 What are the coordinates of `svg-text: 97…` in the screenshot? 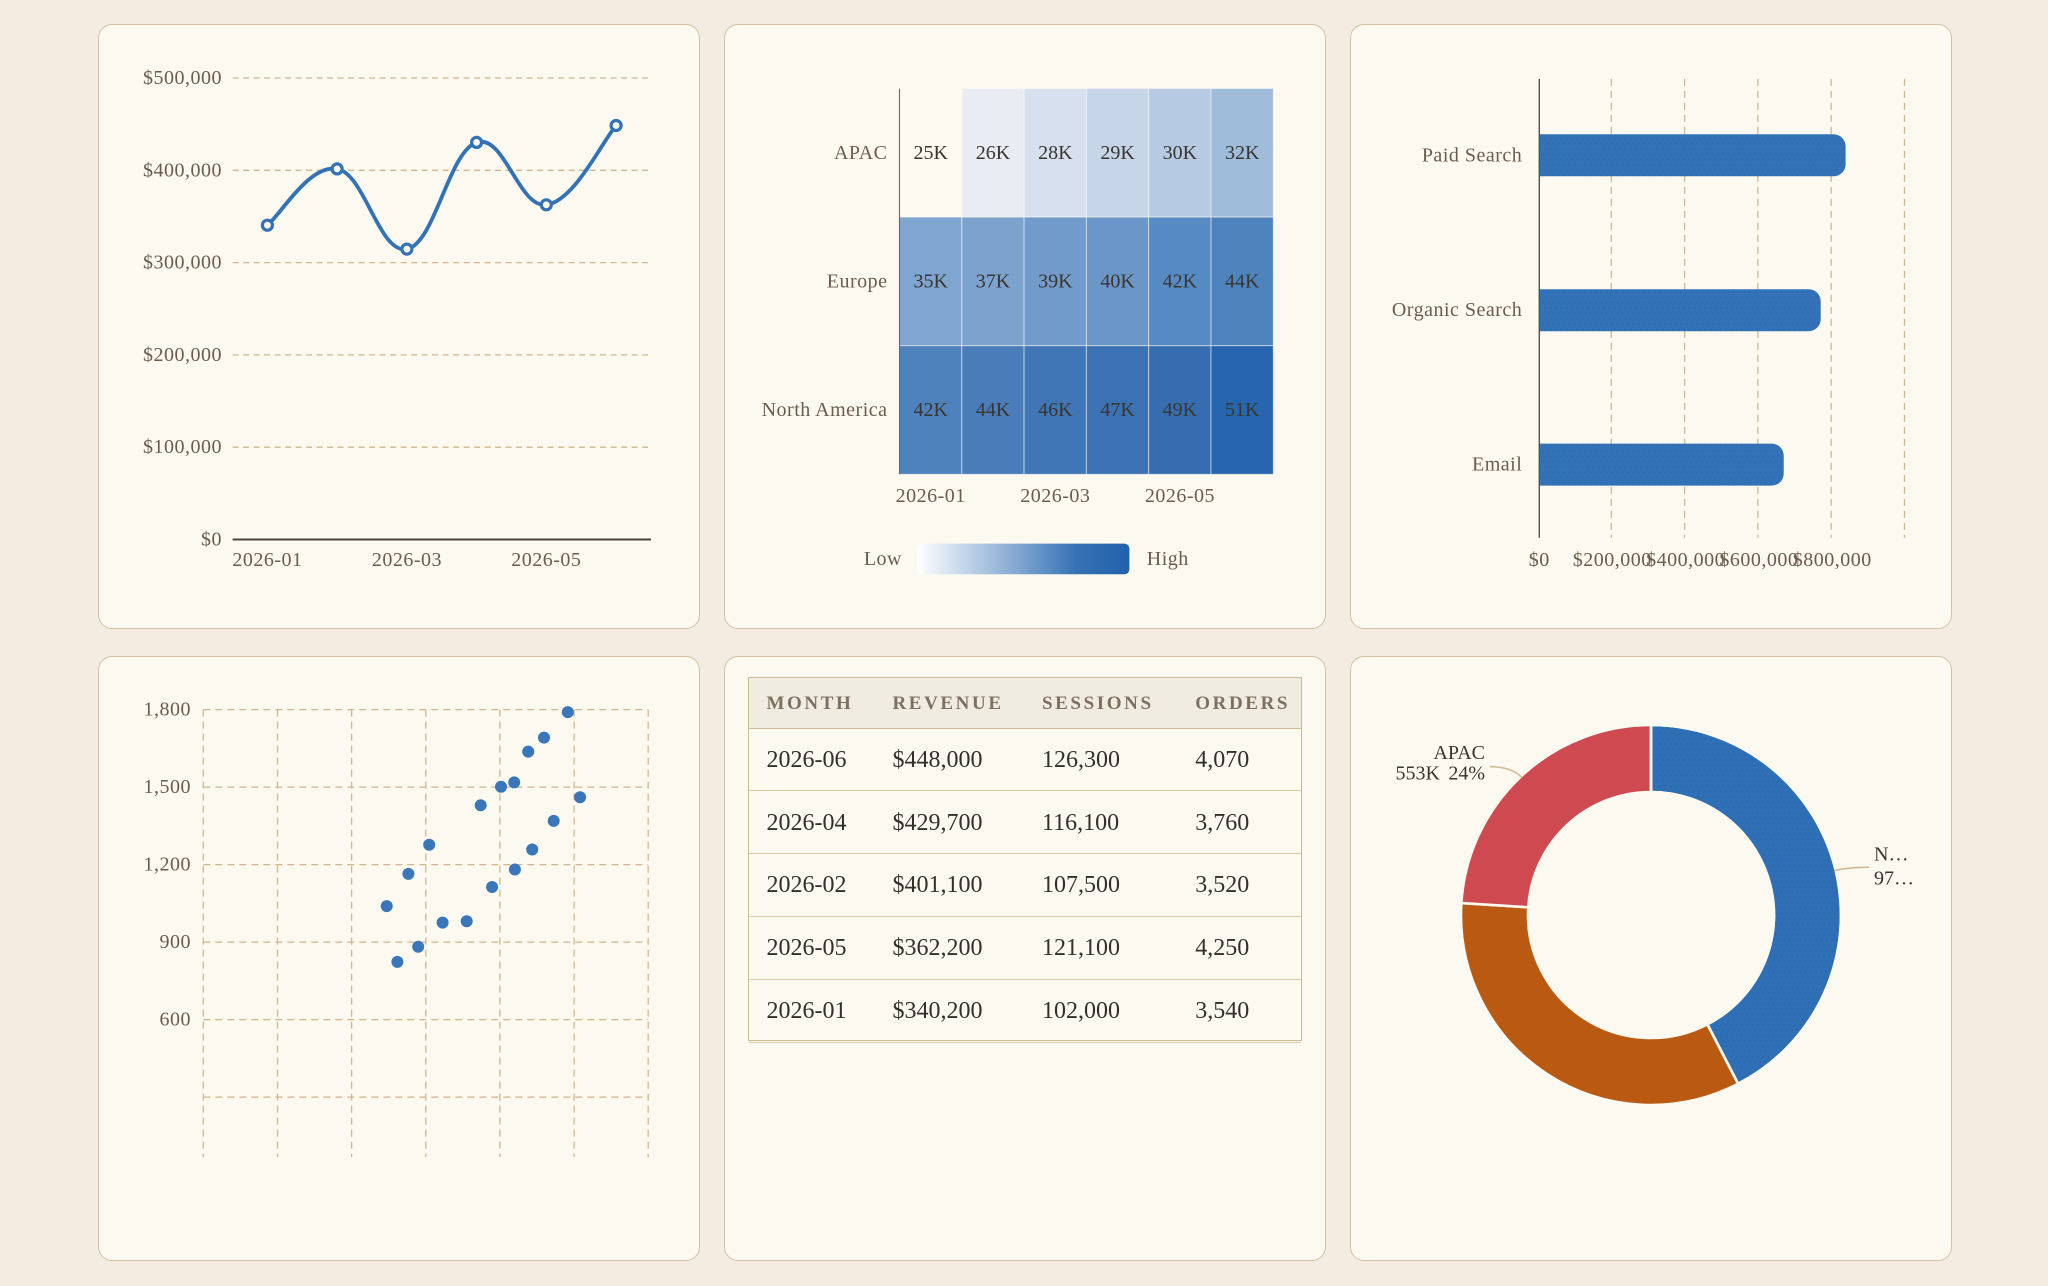 It's located at (1894, 879).